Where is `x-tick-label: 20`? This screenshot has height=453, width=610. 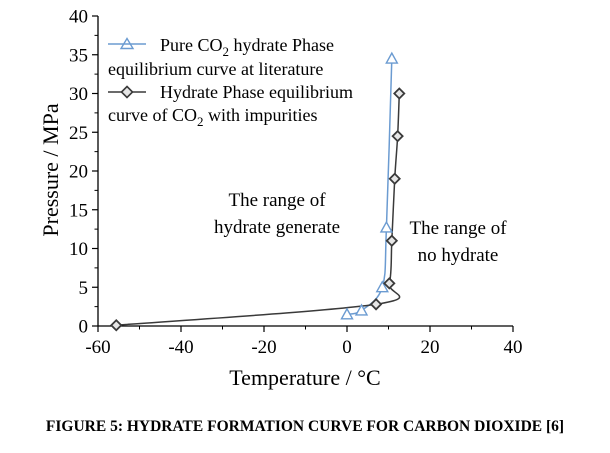
x-tick-label: 20 is located at coordinates (430, 347).